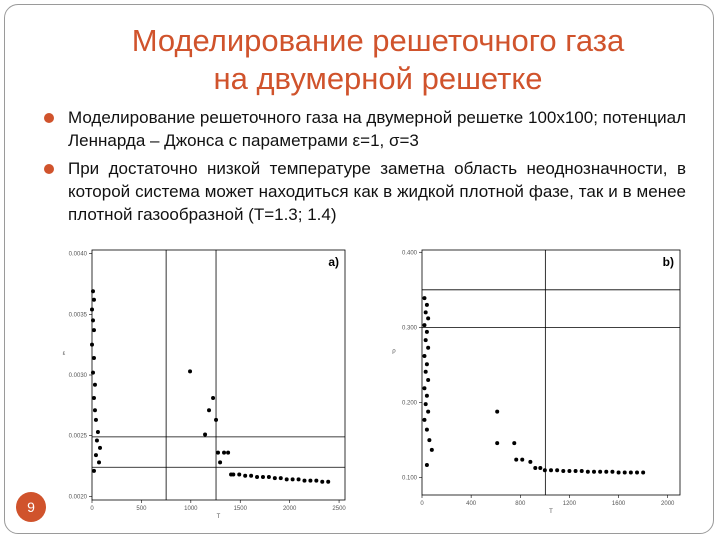 The width and height of the screenshot is (720, 540). Describe the element at coordinates (410, 479) in the screenshot. I see `y-tick-label: 0.100` at that location.